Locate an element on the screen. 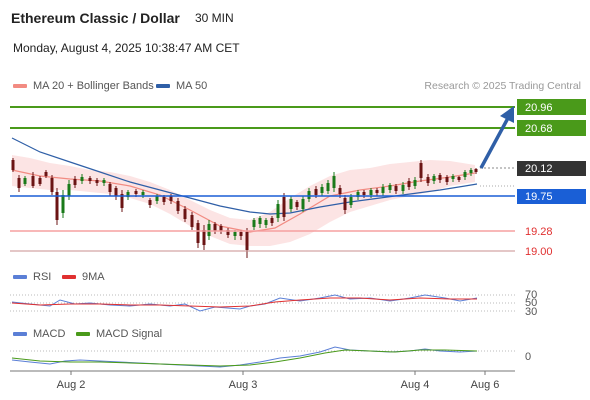 The image size is (590, 400). ma50-swatch is located at coordinates (163, 86).